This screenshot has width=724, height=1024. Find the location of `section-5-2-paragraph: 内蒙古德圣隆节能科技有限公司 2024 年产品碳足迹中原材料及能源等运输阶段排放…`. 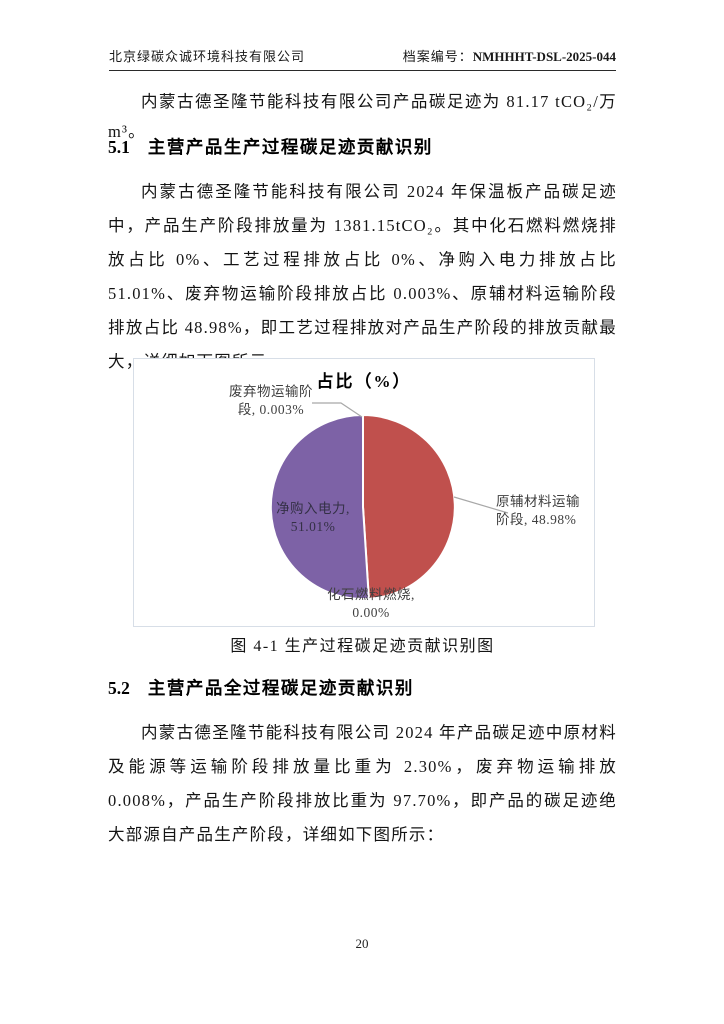

section-5-2-paragraph: 内蒙古德圣隆节能科技有限公司 2024 年产品碳足迹中原材料及能源等运输阶段排放… is located at coordinates (362, 783).